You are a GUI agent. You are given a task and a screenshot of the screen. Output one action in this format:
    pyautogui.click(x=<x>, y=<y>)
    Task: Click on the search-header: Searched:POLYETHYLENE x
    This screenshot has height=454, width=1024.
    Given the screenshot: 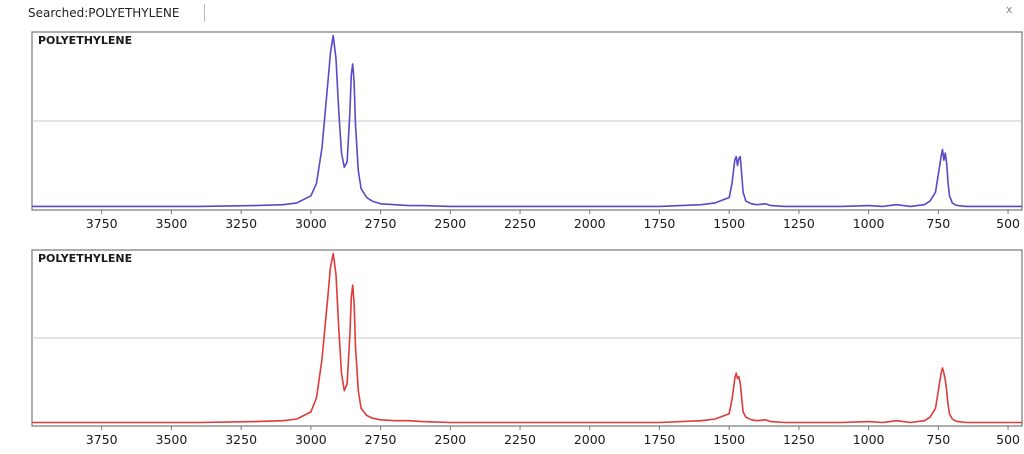 What is the action you would take?
    pyautogui.click(x=512, y=14)
    